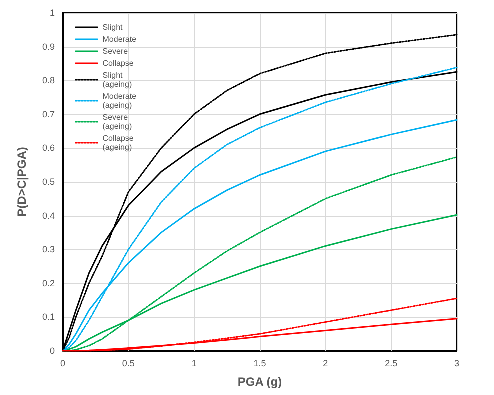 This screenshot has width=494, height=395. What do you see at coordinates (22, 182) in the screenshot?
I see `y-axis-title: P(D>C|PGA)` at bounding box center [22, 182].